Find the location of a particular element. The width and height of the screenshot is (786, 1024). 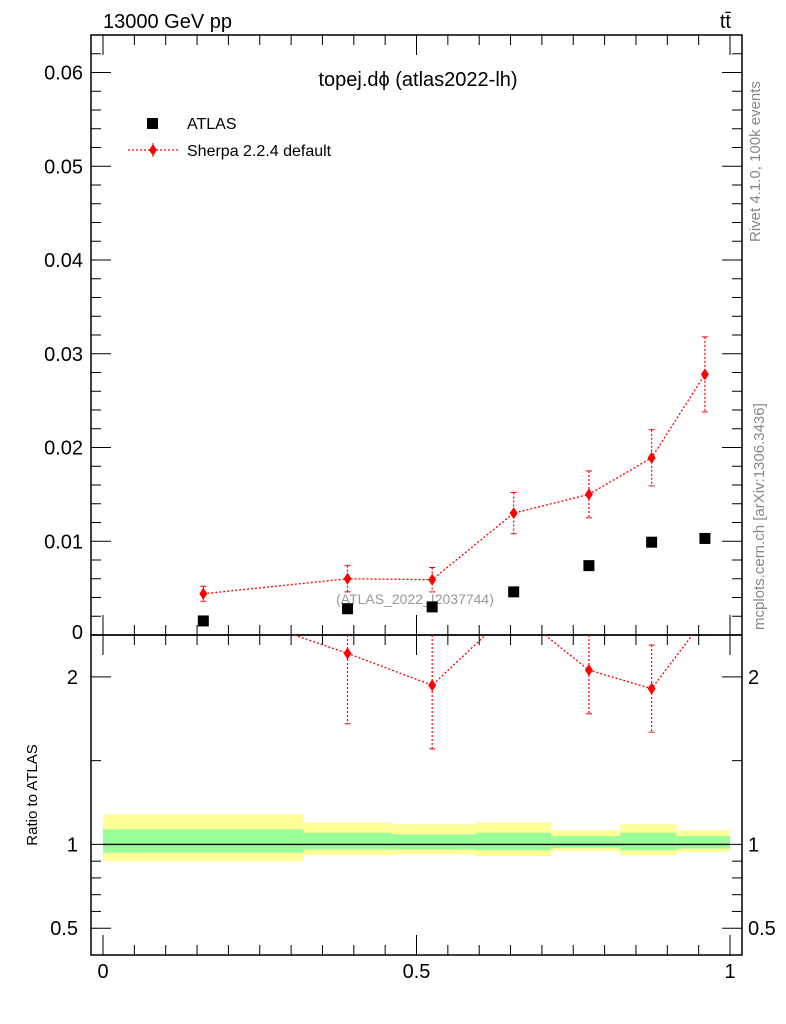

chart-title: topej.dϕ (atlas2022-lh) is located at coordinates (417, 80).